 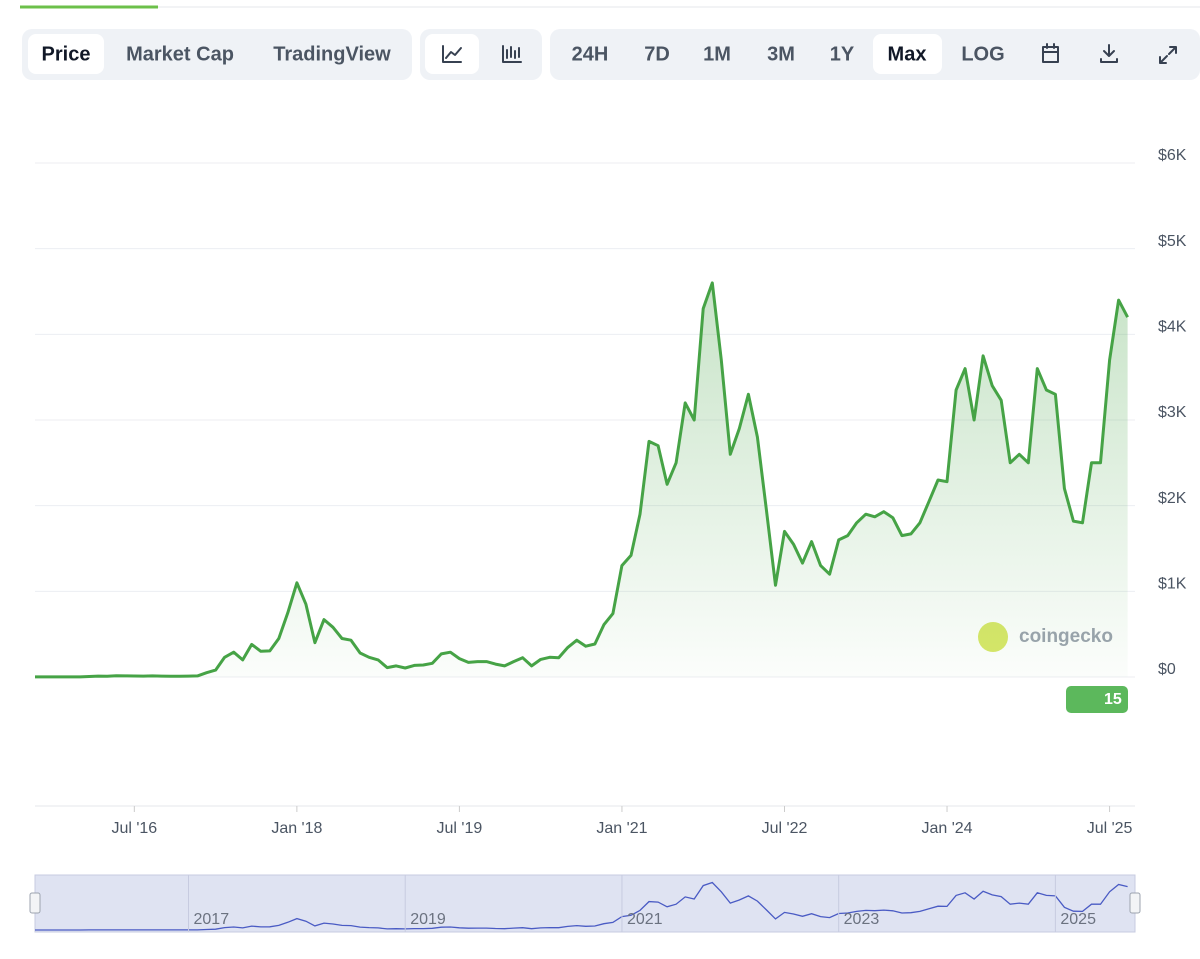 I want to click on navigator-label: 2021, so click(x=645, y=919).